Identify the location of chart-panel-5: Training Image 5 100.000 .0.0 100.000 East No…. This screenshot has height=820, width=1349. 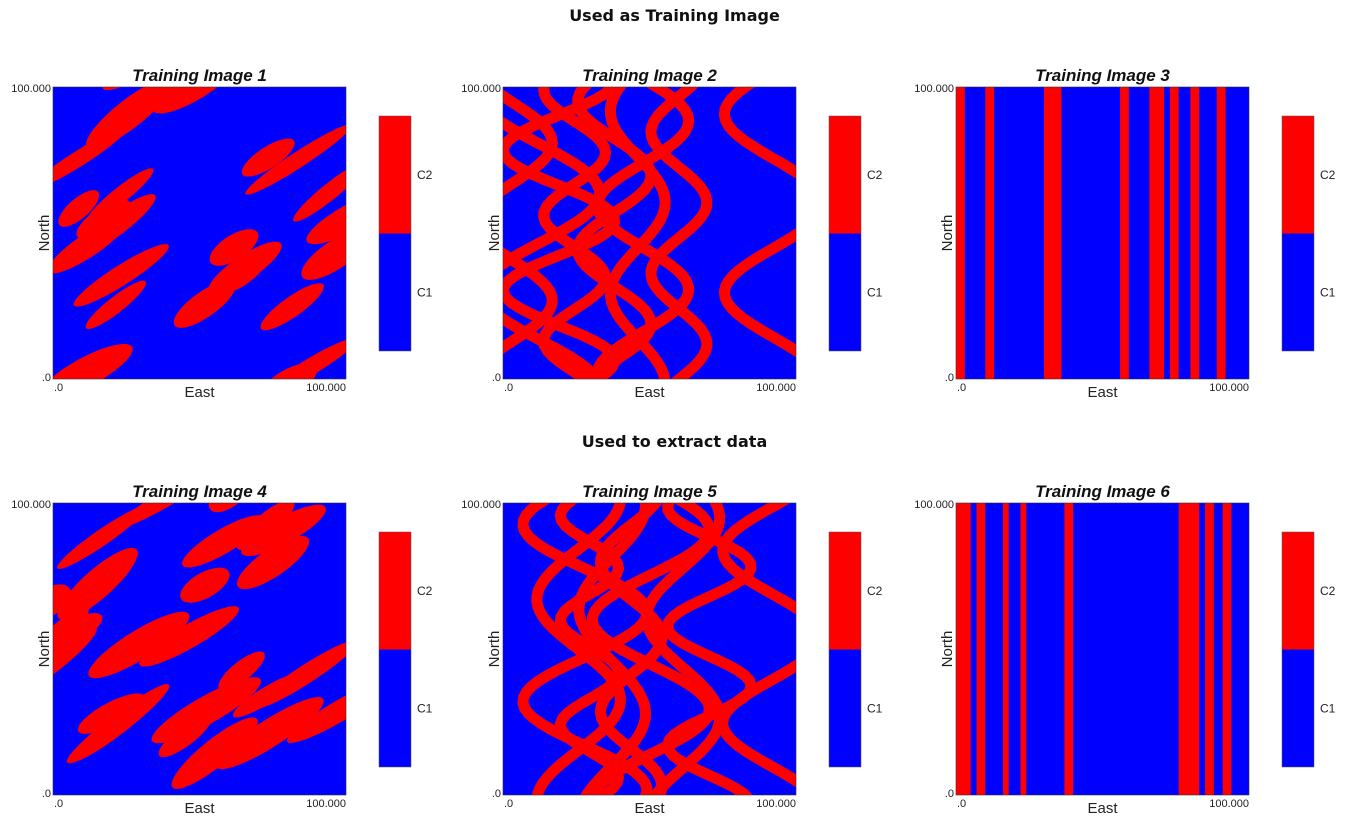
(671, 649).